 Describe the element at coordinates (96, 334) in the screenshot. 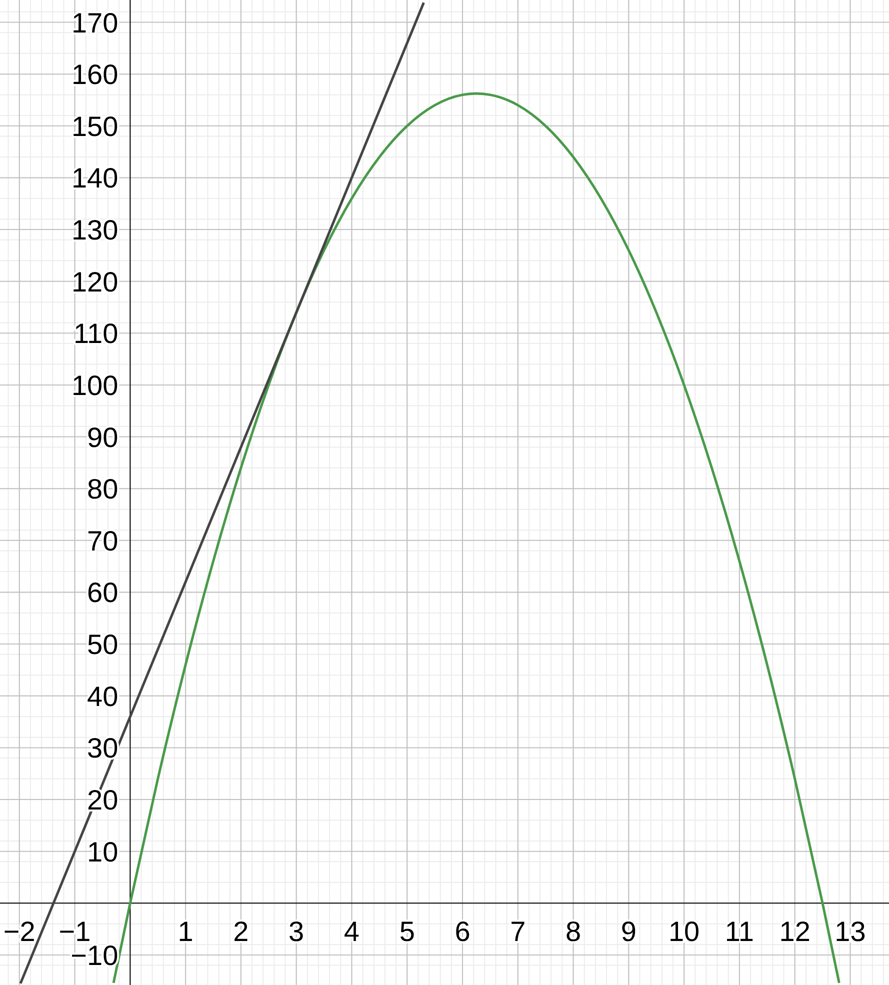

I see `y-tick-label: 110` at that location.